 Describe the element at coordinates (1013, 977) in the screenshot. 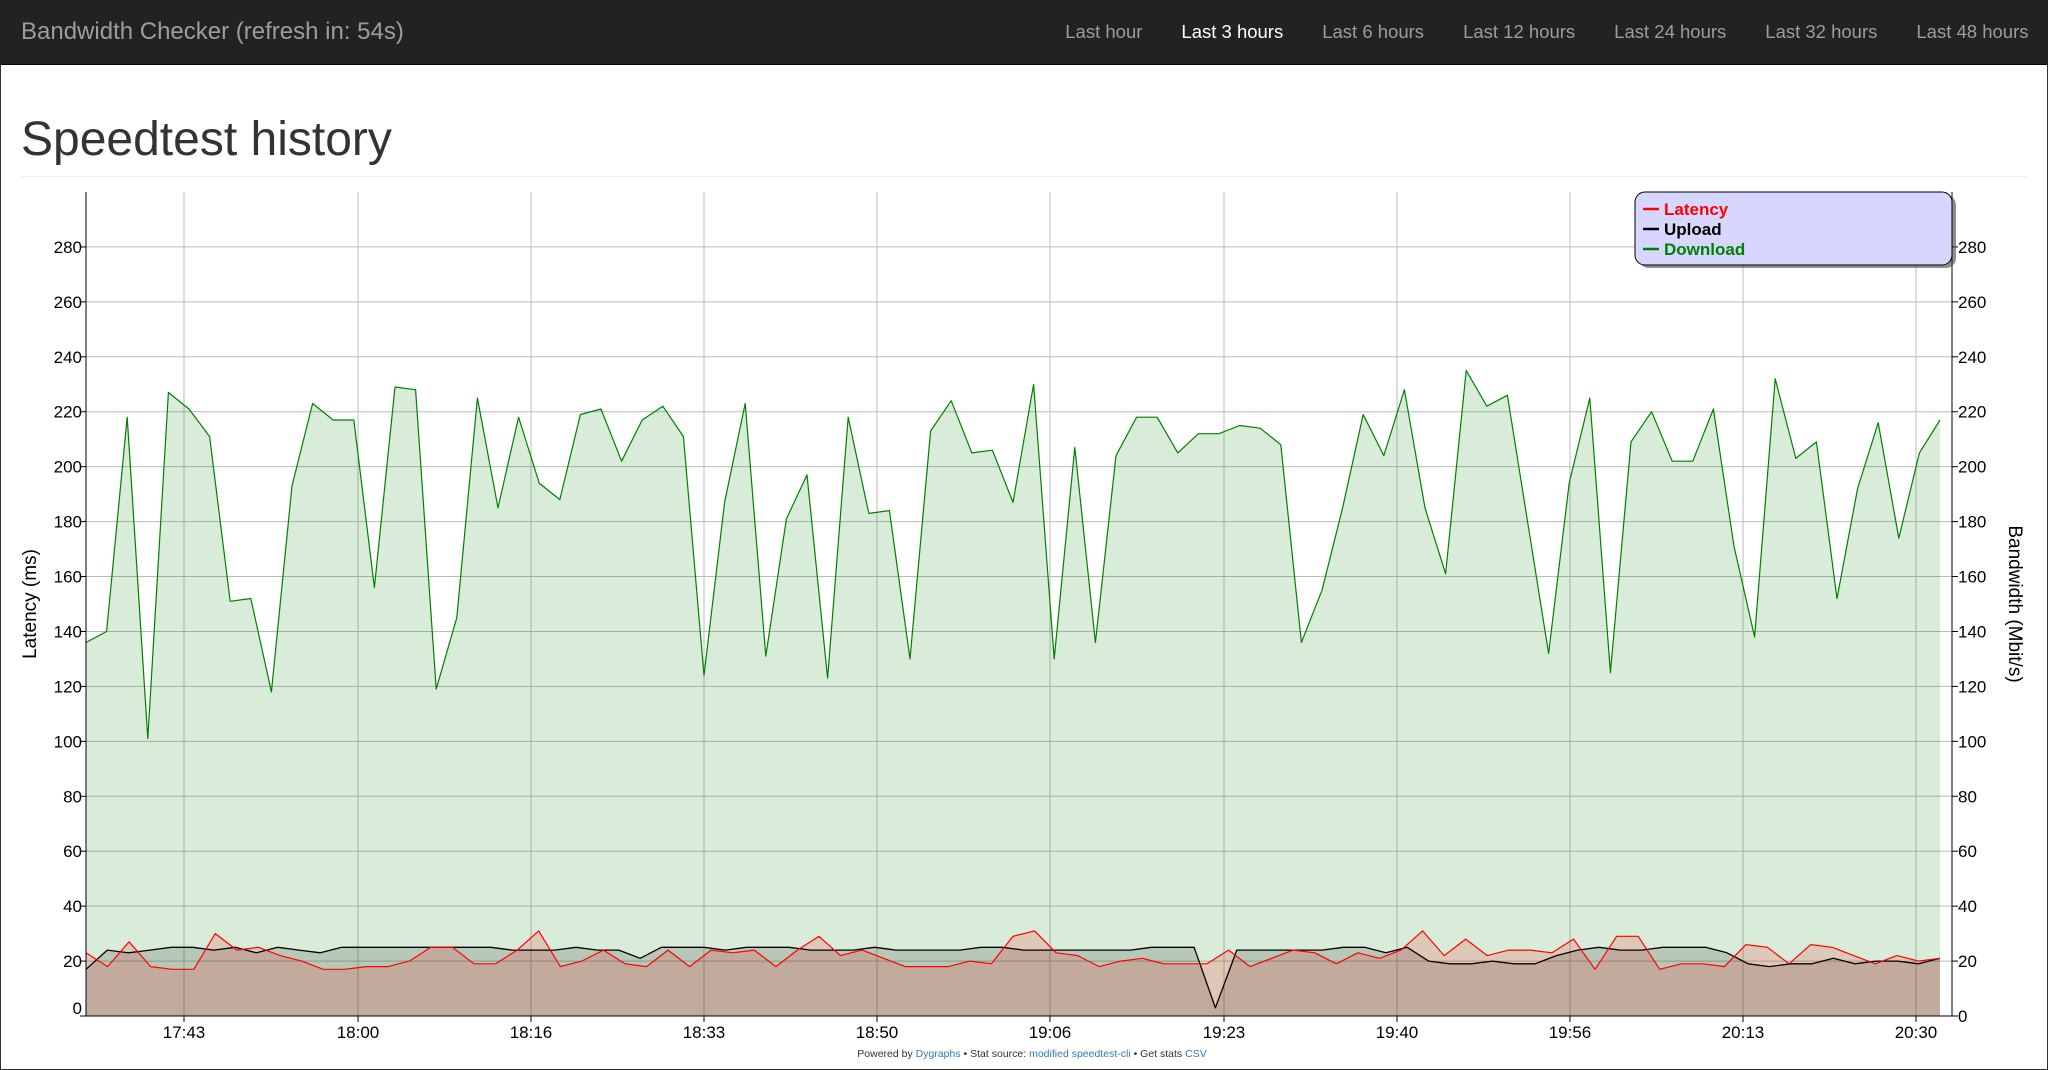

I see `upload-line` at that location.